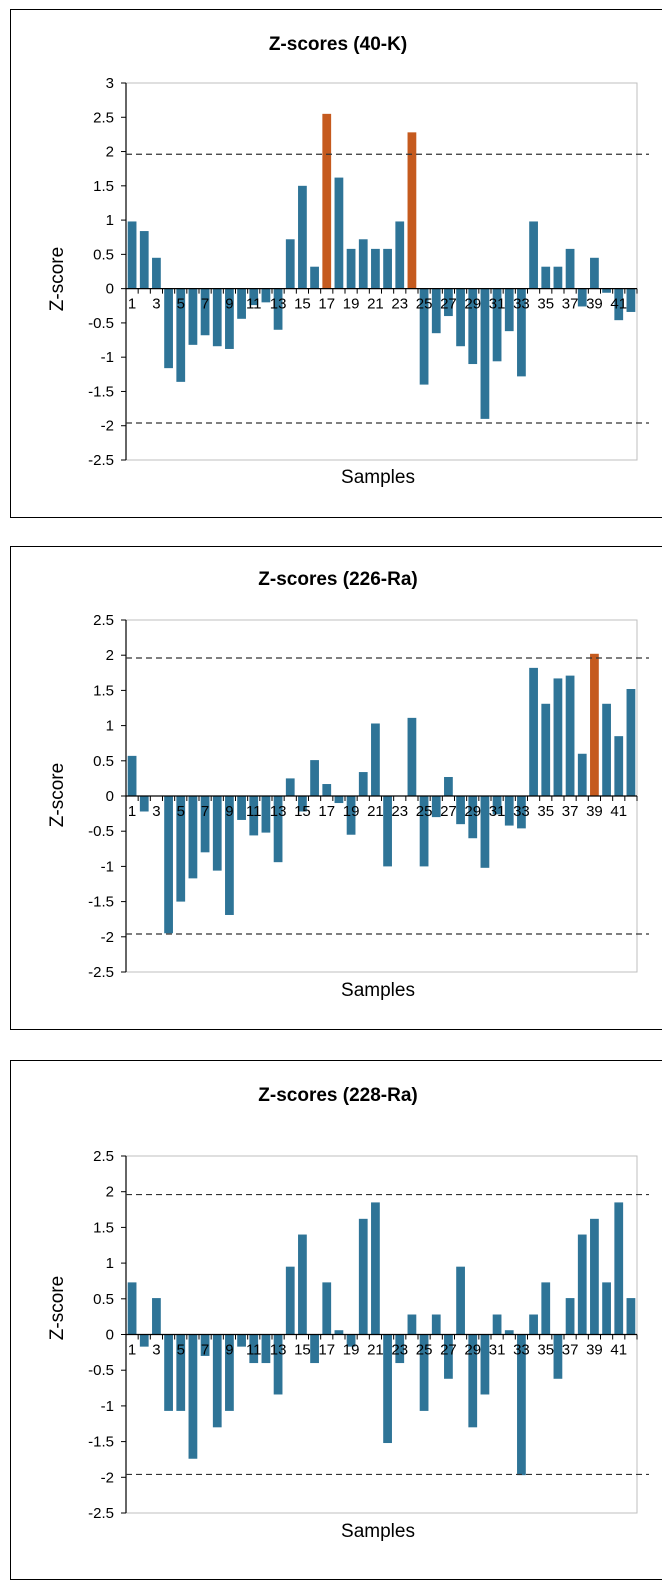  What do you see at coordinates (205, 811) in the screenshot?
I see `x-tick-label: 7` at bounding box center [205, 811].